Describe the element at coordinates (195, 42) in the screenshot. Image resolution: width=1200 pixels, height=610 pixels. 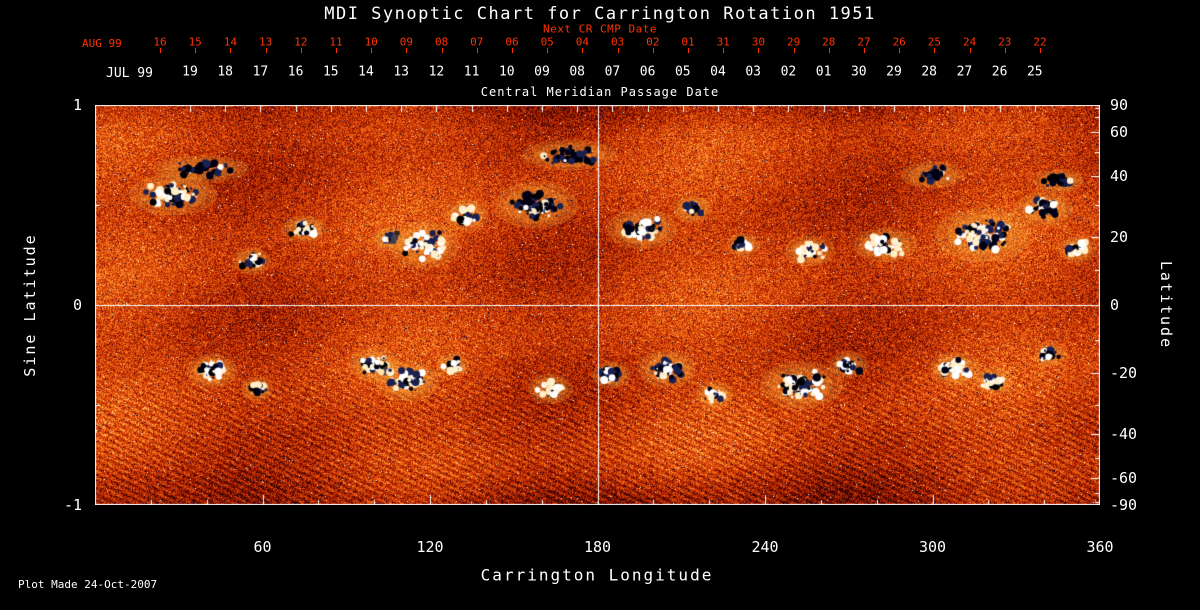
I see `next-cr-date: 15` at that location.